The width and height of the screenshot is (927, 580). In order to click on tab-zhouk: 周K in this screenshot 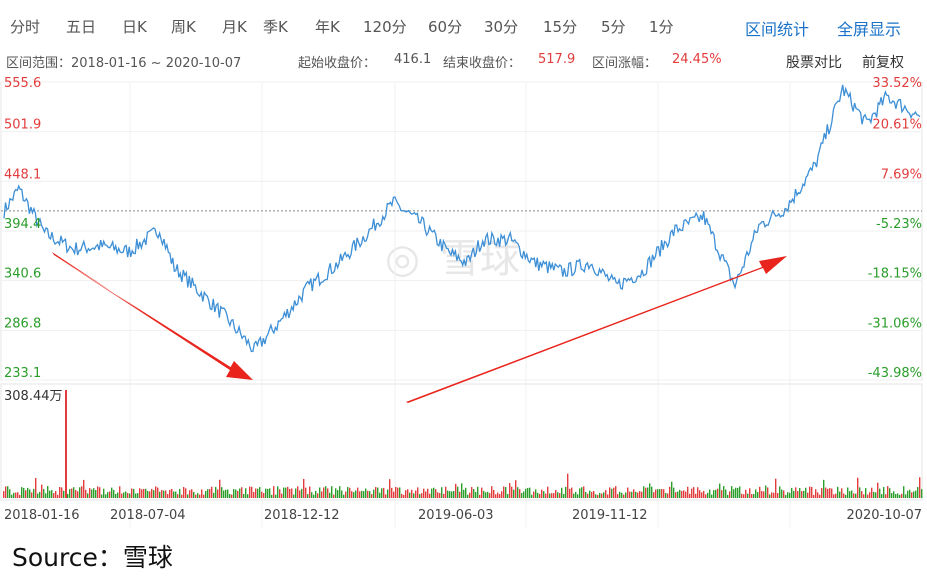, I will do `click(183, 27)`.